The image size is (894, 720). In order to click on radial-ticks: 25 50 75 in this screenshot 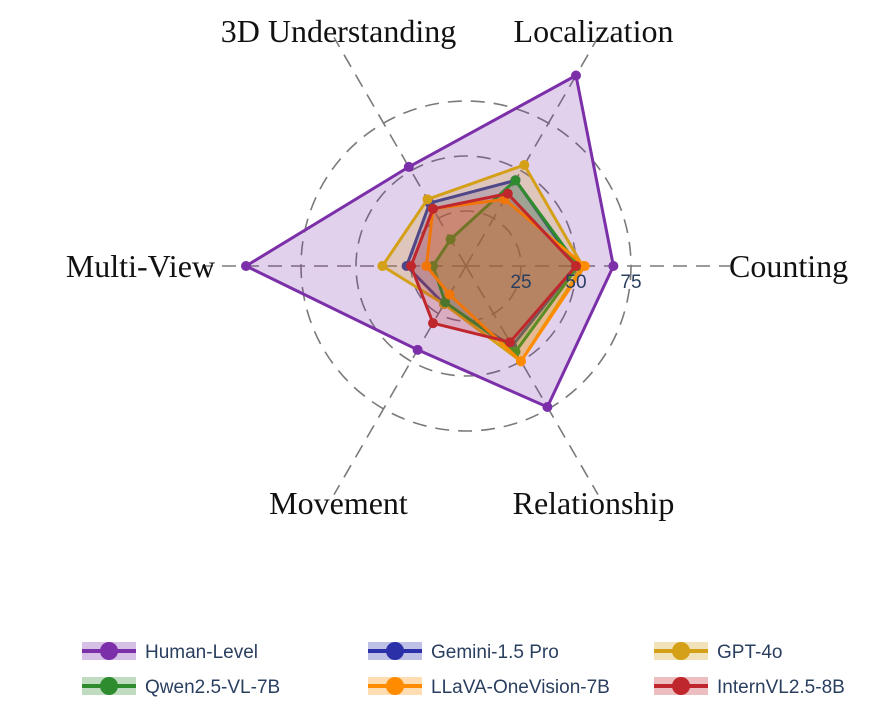, I will do `click(575, 282)`.